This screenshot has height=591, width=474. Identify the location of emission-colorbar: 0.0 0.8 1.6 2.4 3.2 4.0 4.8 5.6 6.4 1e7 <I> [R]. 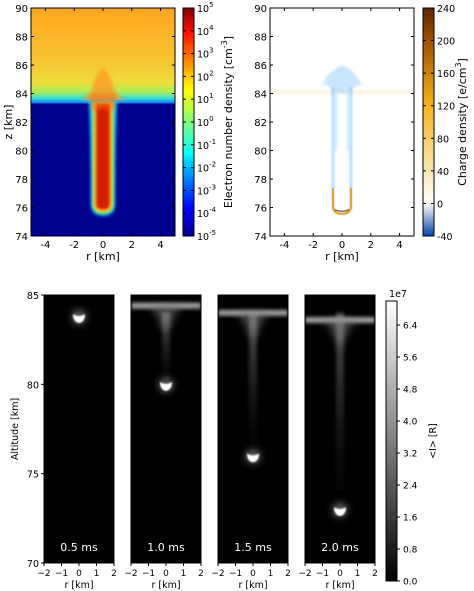
(412, 438).